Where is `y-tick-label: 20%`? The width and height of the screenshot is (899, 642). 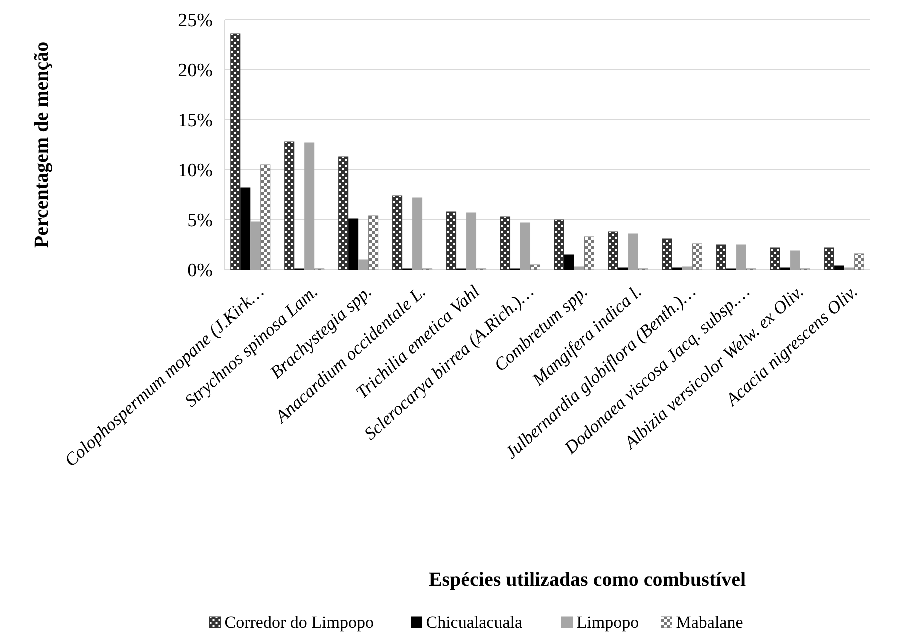
y-tick-label: 20% is located at coordinates (196, 71).